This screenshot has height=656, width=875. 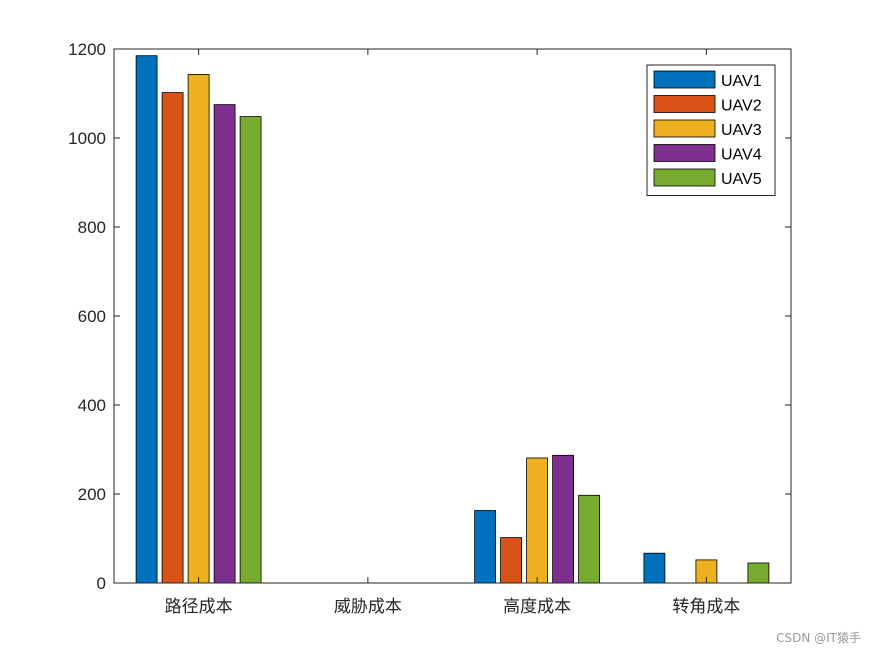 I want to click on x-category-label: 高度成本, so click(x=537, y=607).